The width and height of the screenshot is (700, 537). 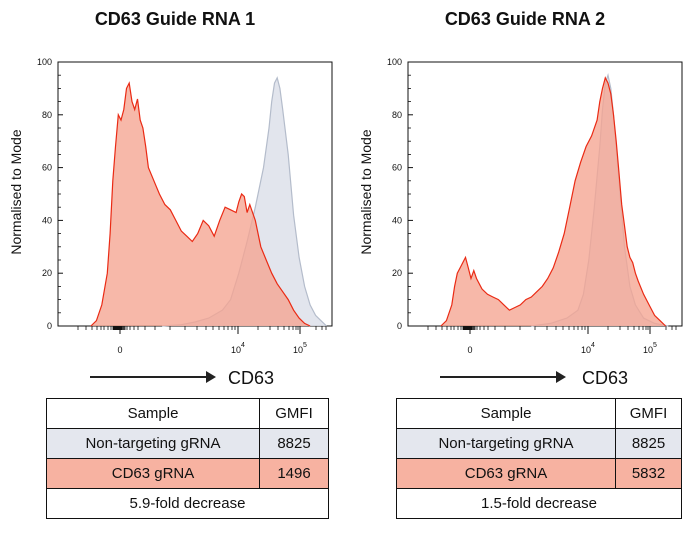 I want to click on series-line-cd63-grna, so click(x=200, y=204).